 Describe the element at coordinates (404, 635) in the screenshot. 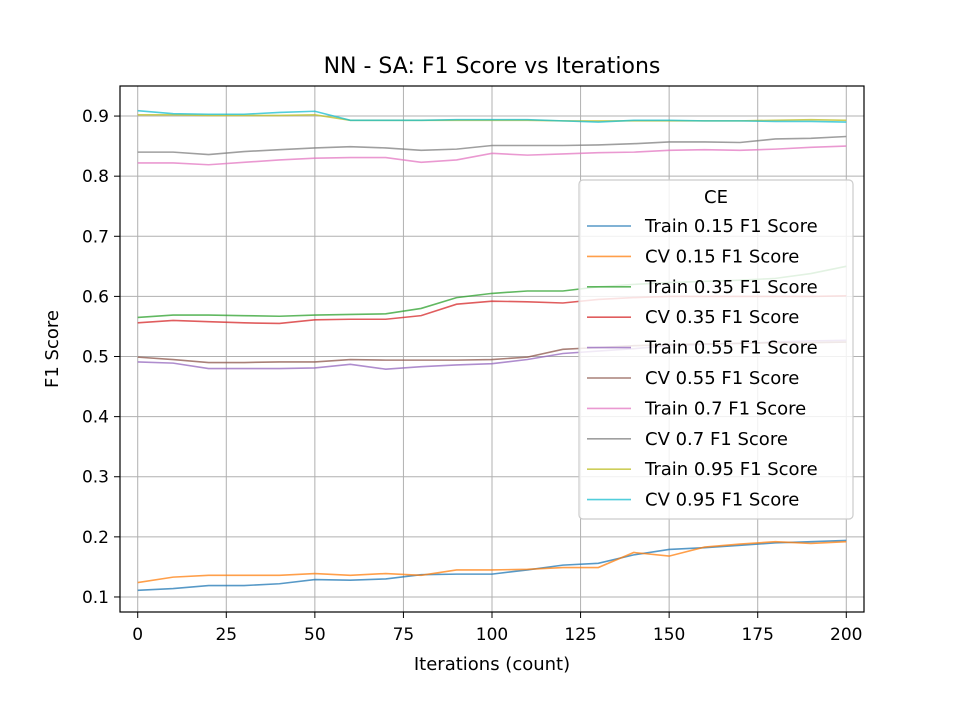

I see `x-tick-label: 75` at that location.